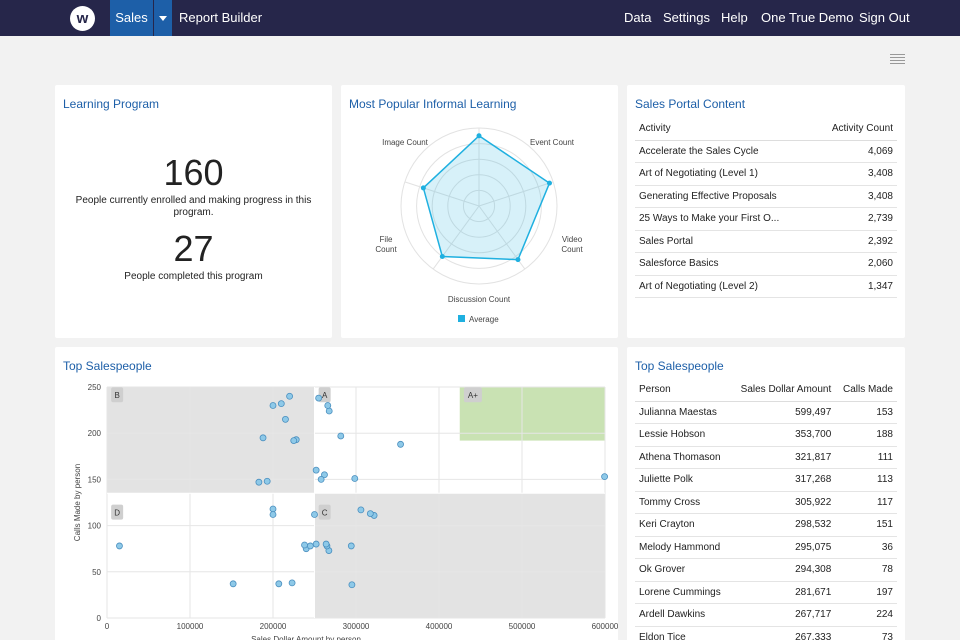 Image resolution: width=960 pixels, height=640 pixels. What do you see at coordinates (766, 633) in the screenshot?
I see `table-row: Eldon Tice 267,333 73` at bounding box center [766, 633].